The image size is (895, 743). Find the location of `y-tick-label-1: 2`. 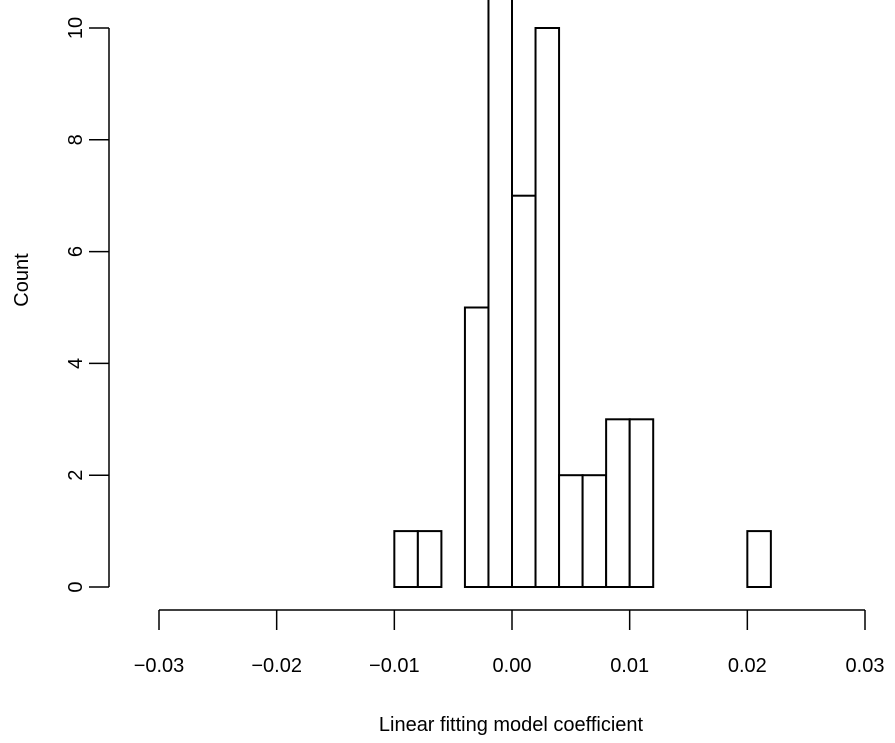

y-tick-label-1: 2 is located at coordinates (76, 475).